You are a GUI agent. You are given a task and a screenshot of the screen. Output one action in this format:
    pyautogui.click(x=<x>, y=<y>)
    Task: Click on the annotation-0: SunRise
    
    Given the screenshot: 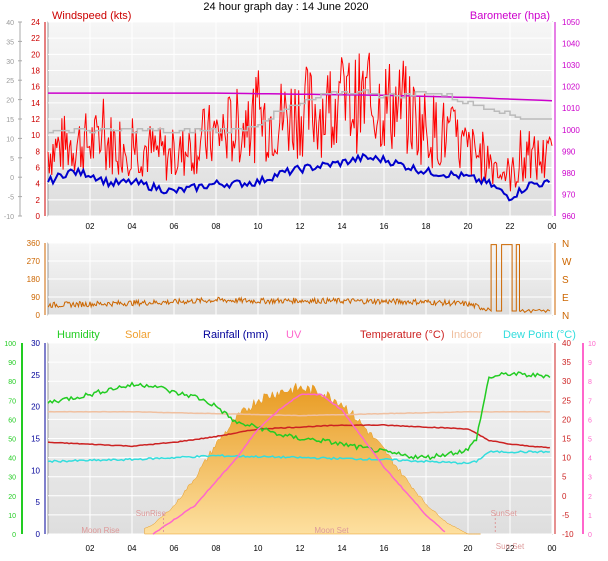 What is the action you would take?
    pyautogui.click(x=151, y=513)
    